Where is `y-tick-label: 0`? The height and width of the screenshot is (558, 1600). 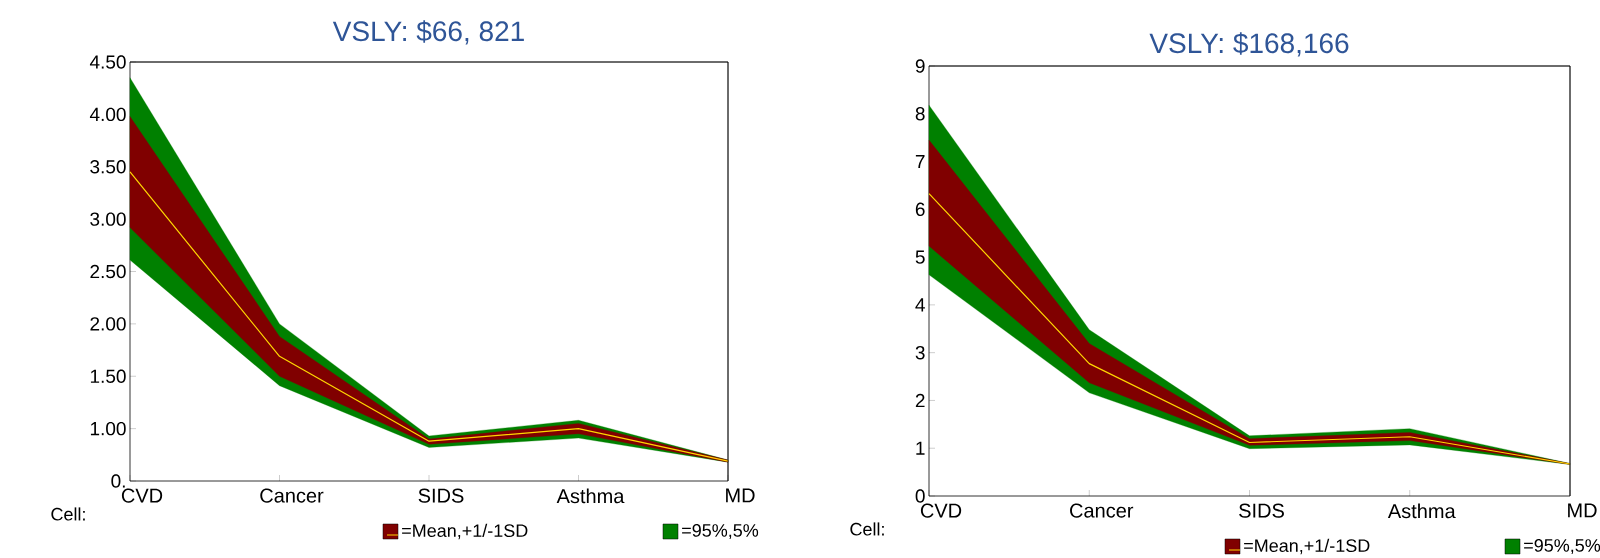
y-tick-label: 0 is located at coordinates (920, 496).